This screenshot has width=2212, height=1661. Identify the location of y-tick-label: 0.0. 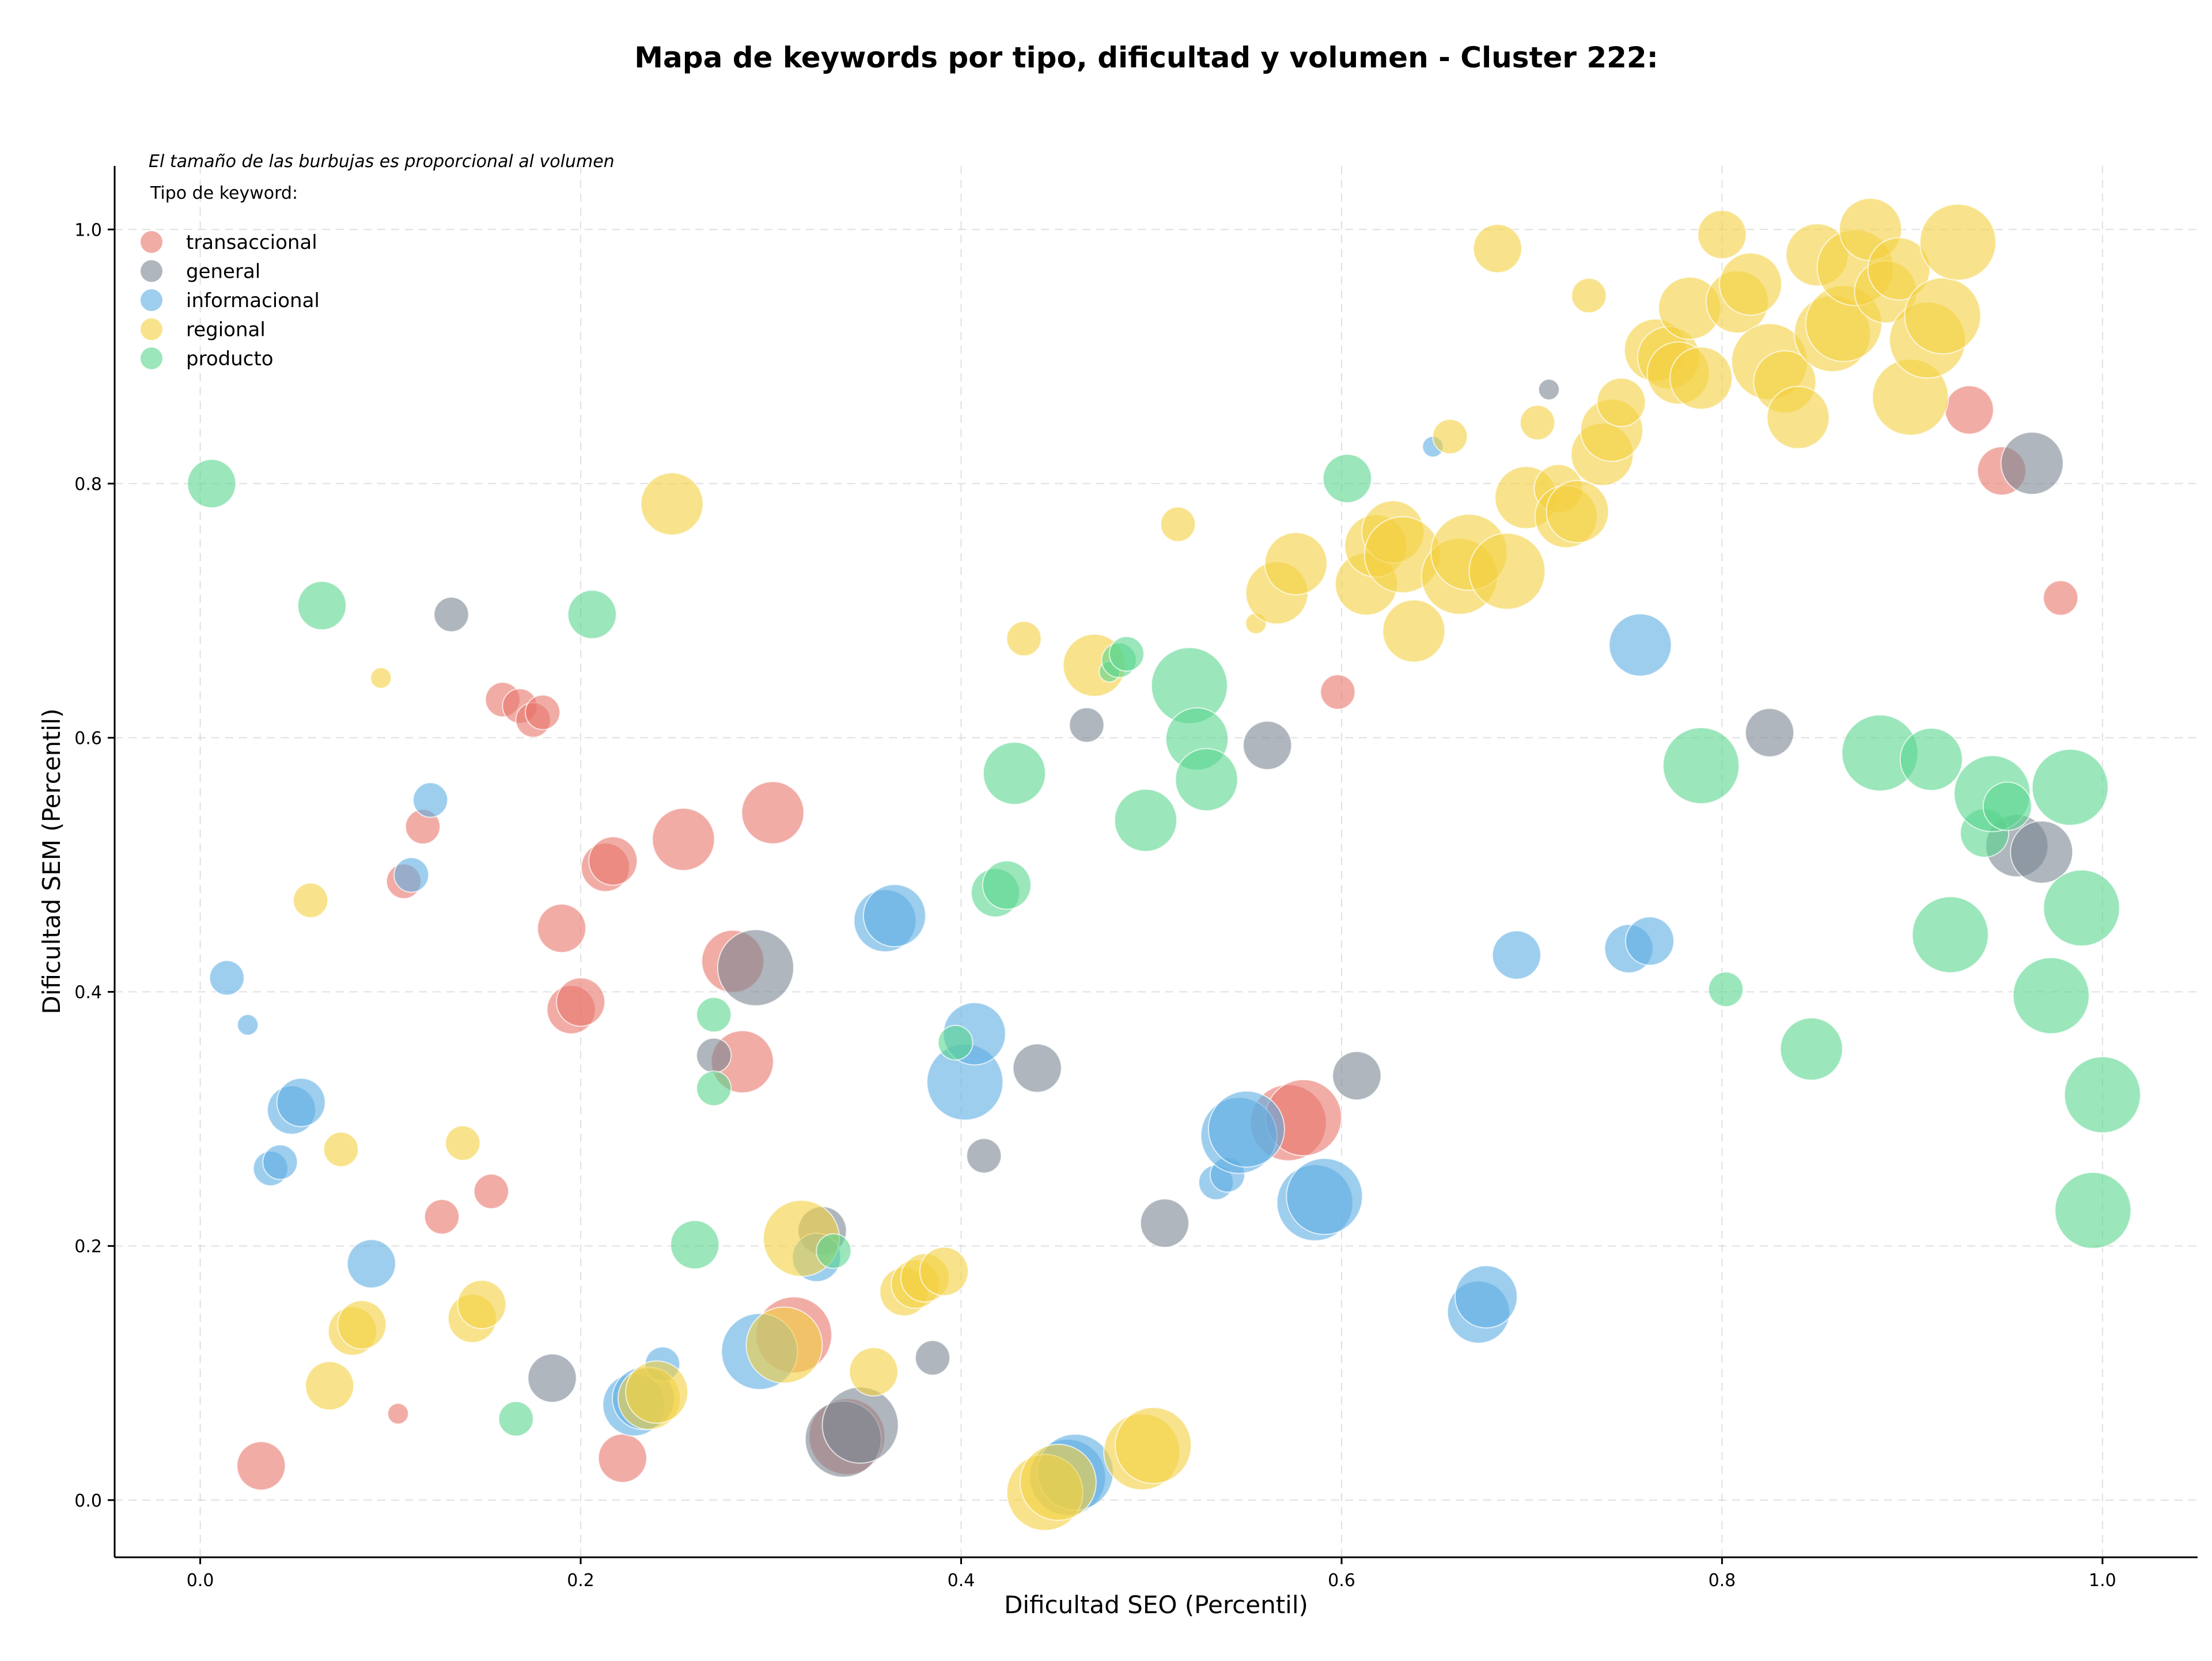
(88, 1501).